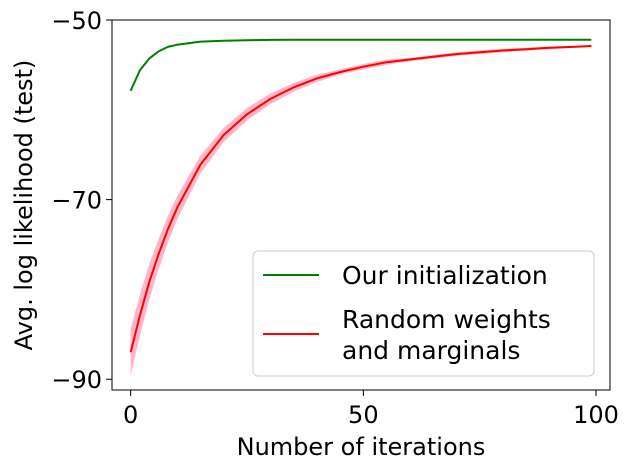 The image size is (626, 471). I want to click on y-axis-ticks: −50 −70 −90, so click(81, 200).